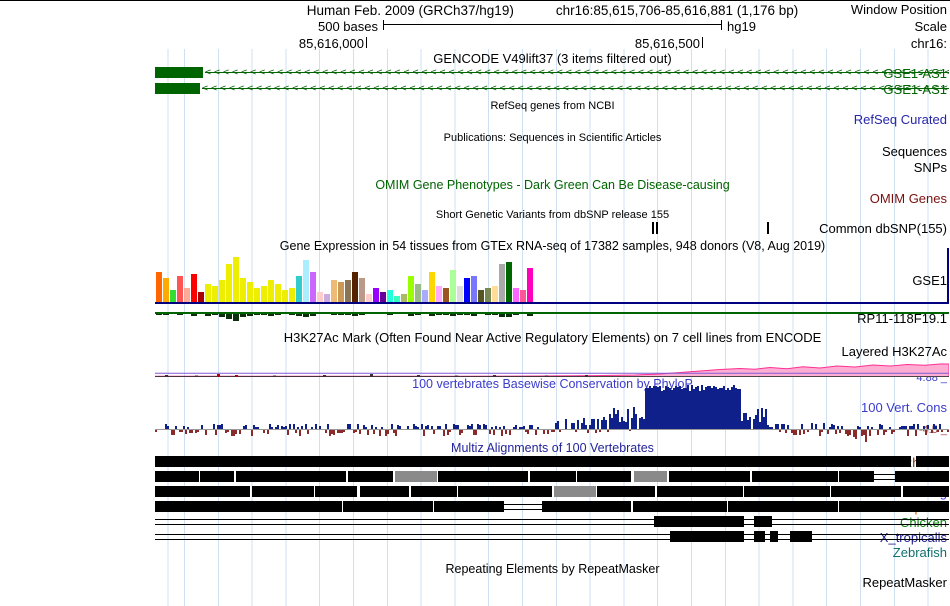 The width and height of the screenshot is (950, 606). Describe the element at coordinates (919, 552) in the screenshot. I see `track-label-zebrafish: Zebrafish` at that location.